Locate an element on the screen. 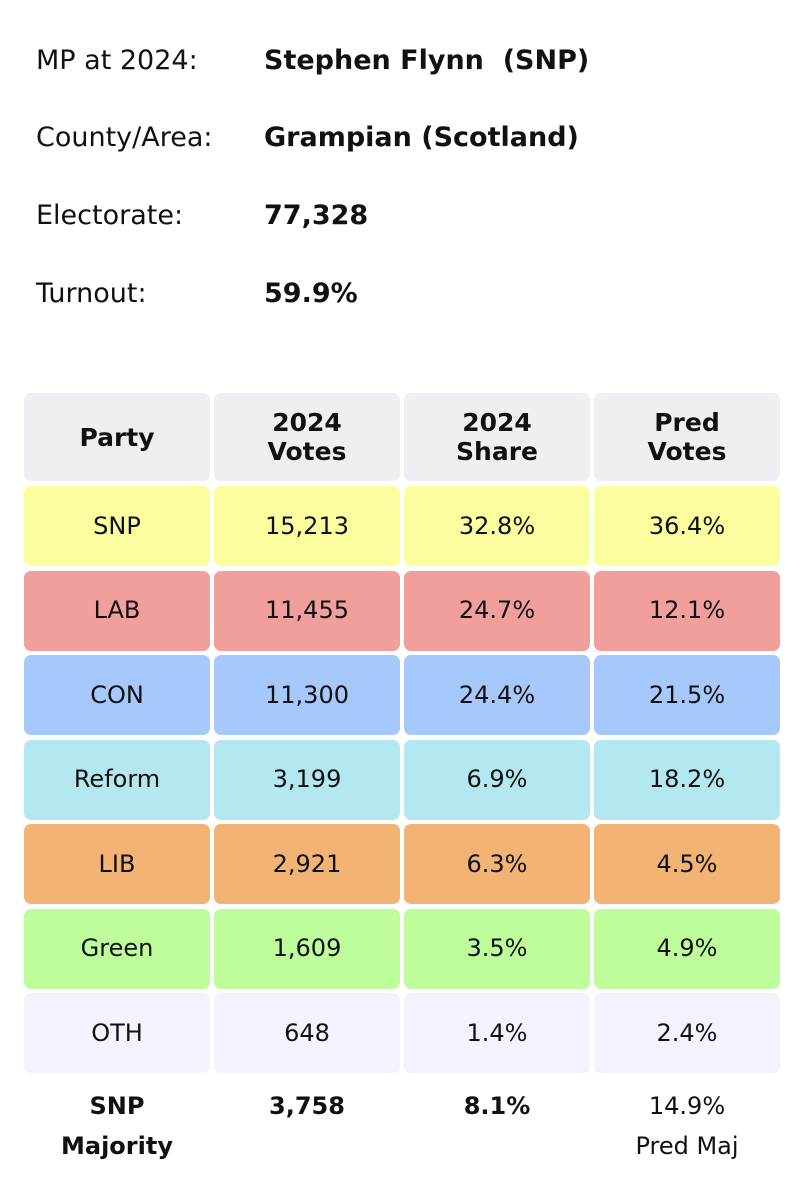 The image size is (804, 1200). row-reform-pred-votes: 18.2% is located at coordinates (687, 779).